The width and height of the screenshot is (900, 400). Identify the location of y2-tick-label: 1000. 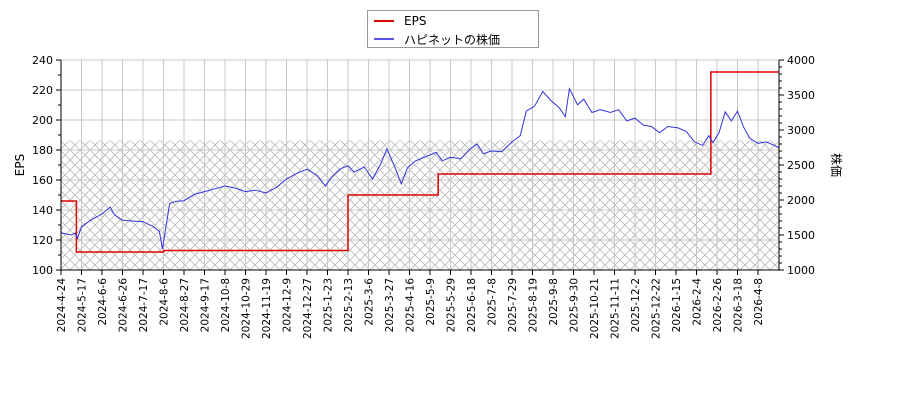
(801, 270).